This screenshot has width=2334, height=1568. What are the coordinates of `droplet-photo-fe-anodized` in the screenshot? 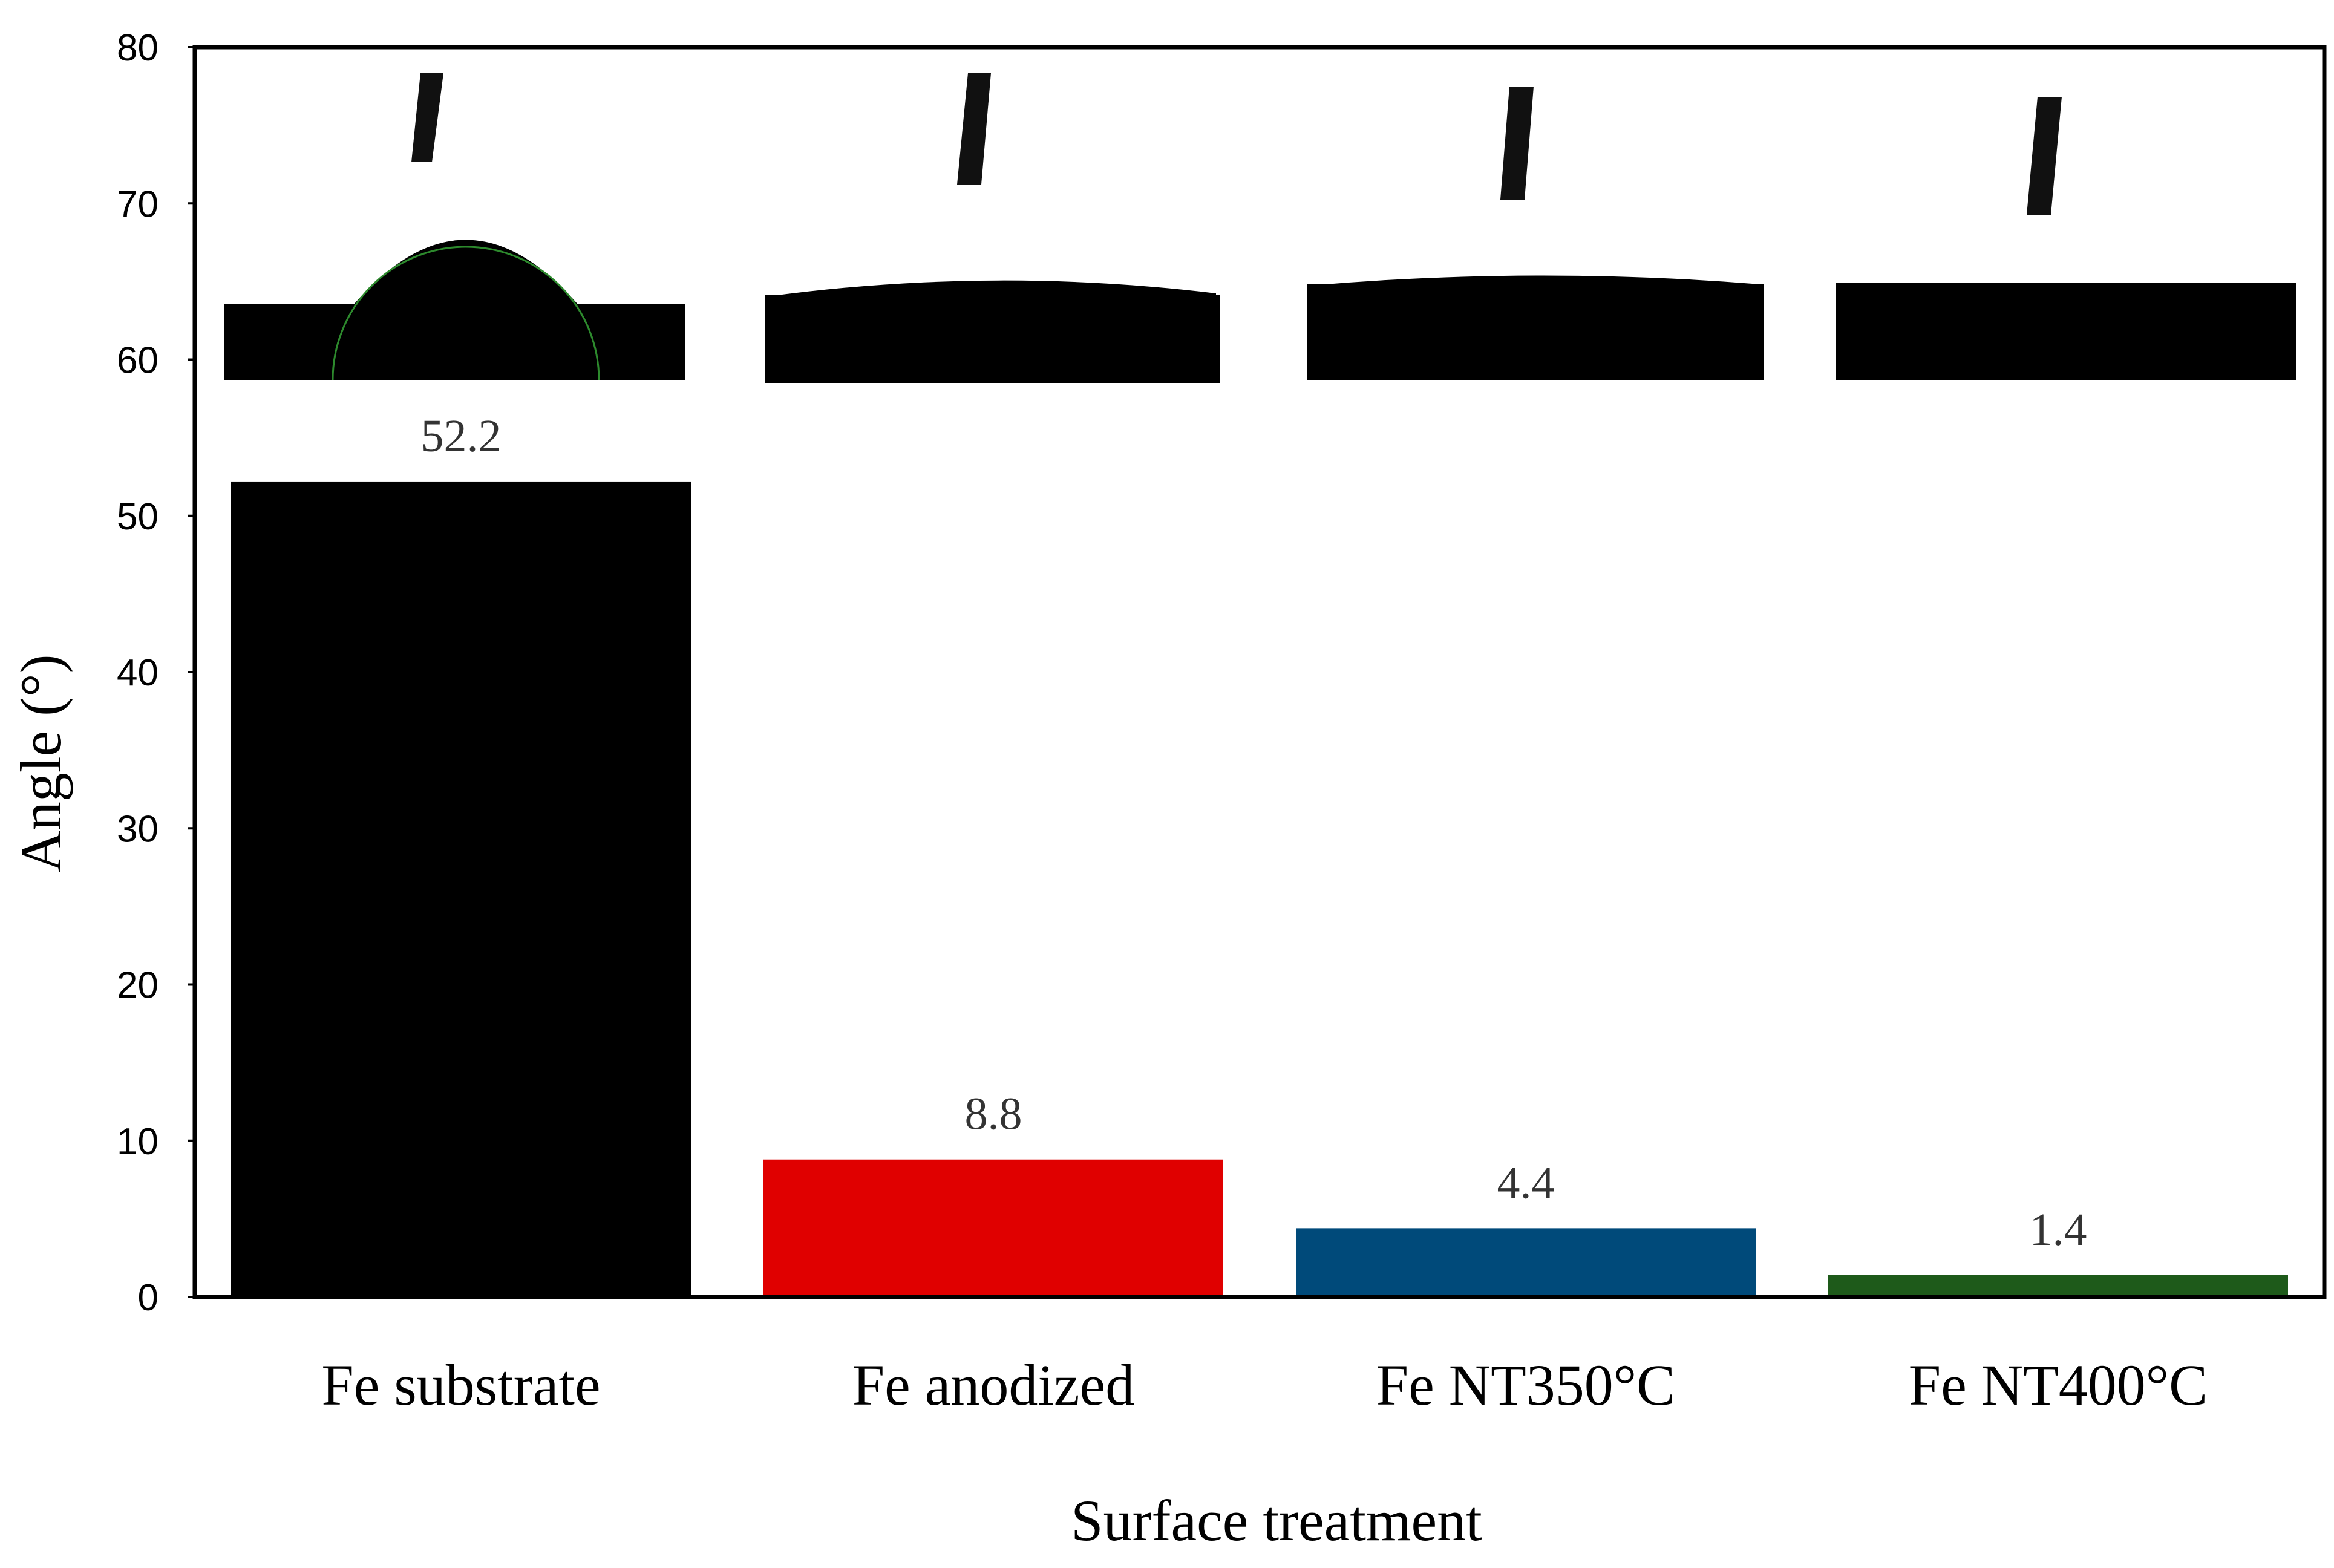 It's located at (992, 228).